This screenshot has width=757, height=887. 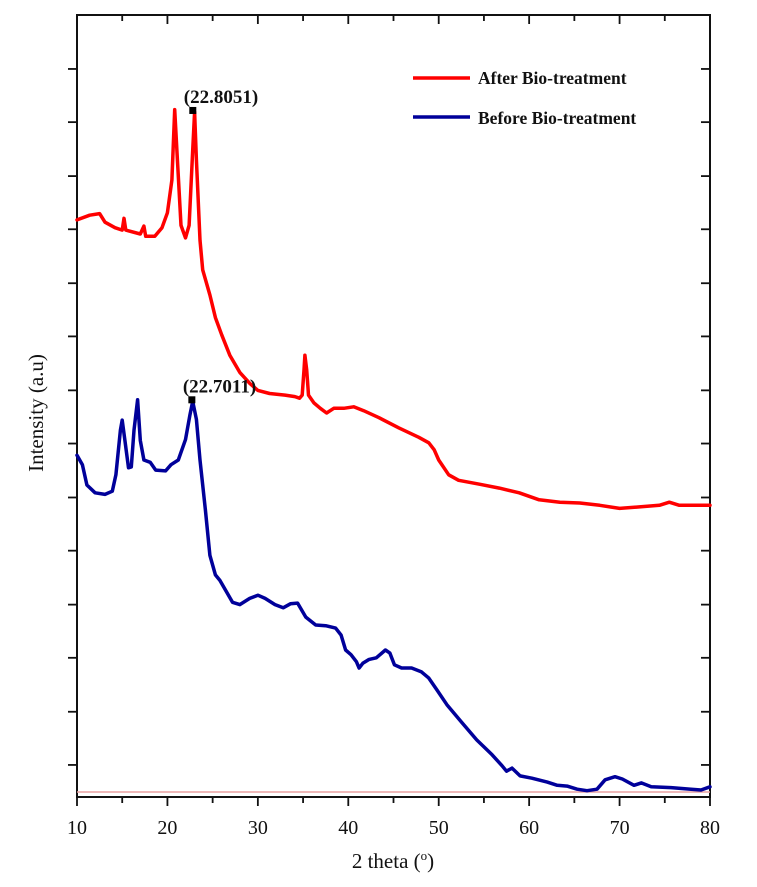 I want to click on x-tick-label: 70, so click(x=620, y=828).